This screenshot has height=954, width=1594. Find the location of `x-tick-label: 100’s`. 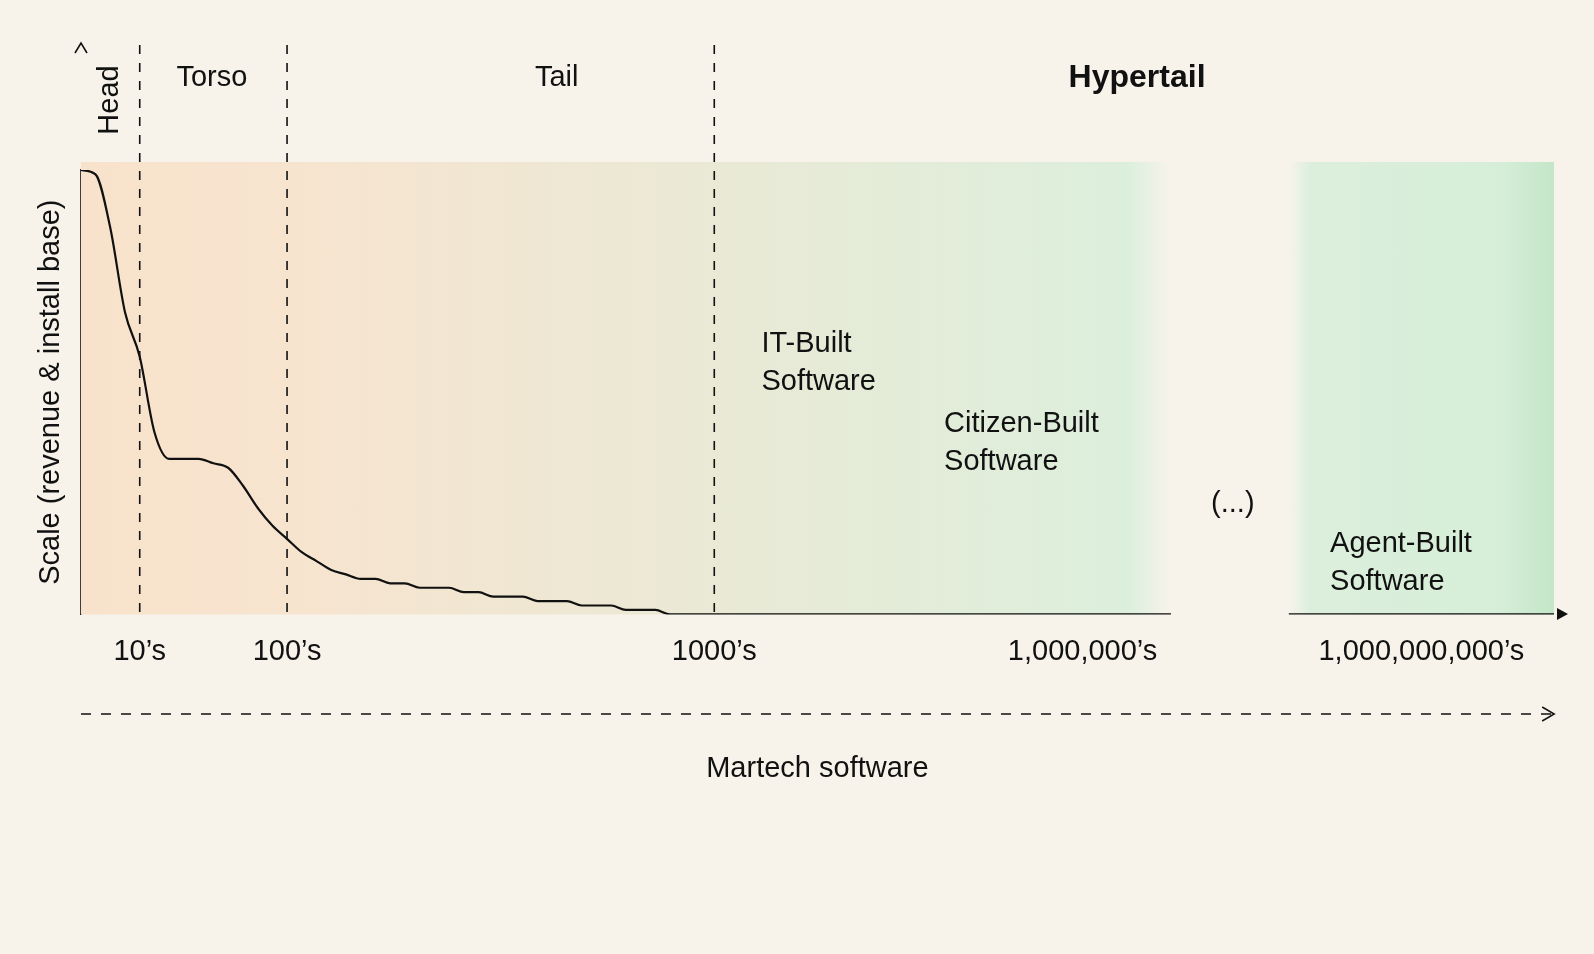

x-tick-label: 100’s is located at coordinates (287, 649).